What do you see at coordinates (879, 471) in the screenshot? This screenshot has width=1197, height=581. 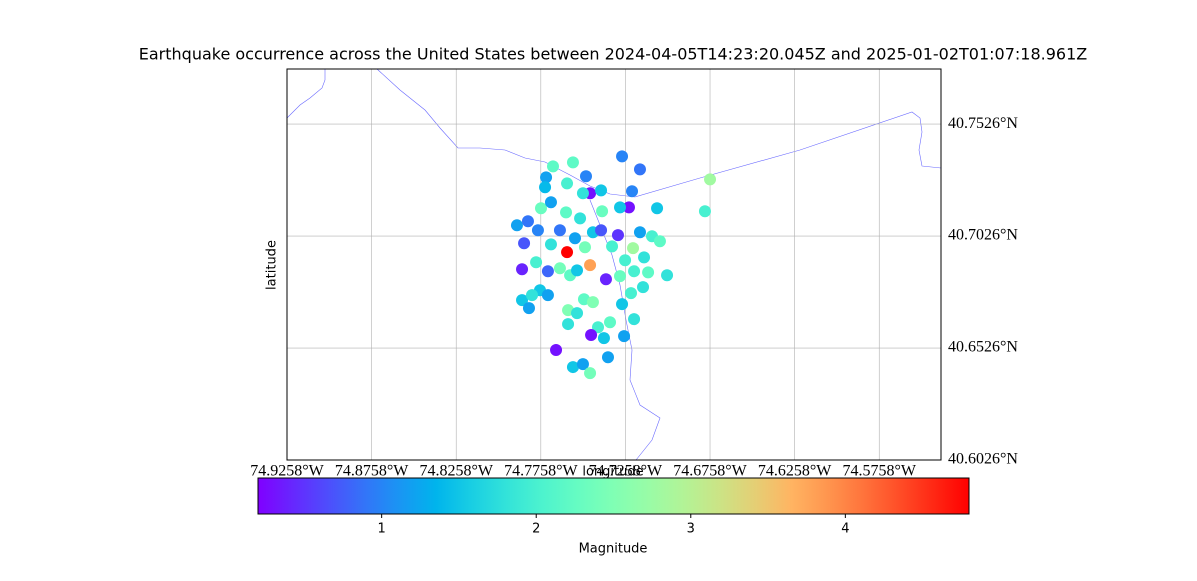 I see `x-tick-label: 74.5758°W` at bounding box center [879, 471].